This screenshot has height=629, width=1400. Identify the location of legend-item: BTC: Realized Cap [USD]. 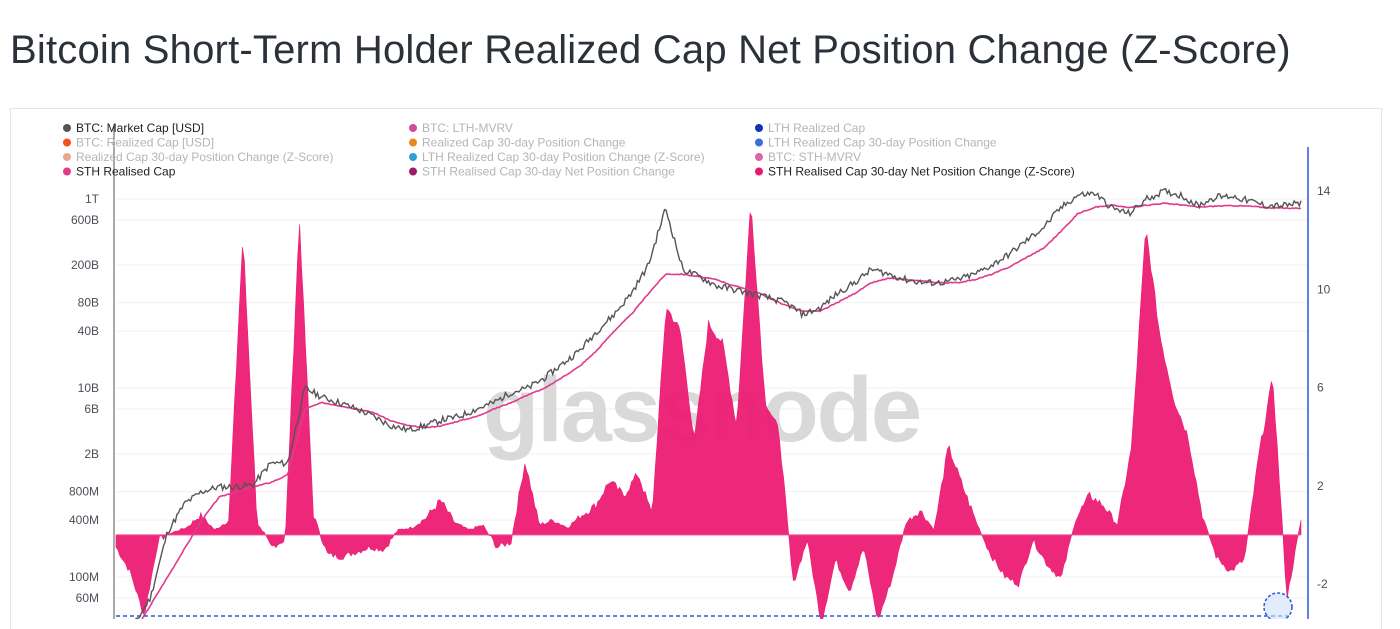
(138, 143).